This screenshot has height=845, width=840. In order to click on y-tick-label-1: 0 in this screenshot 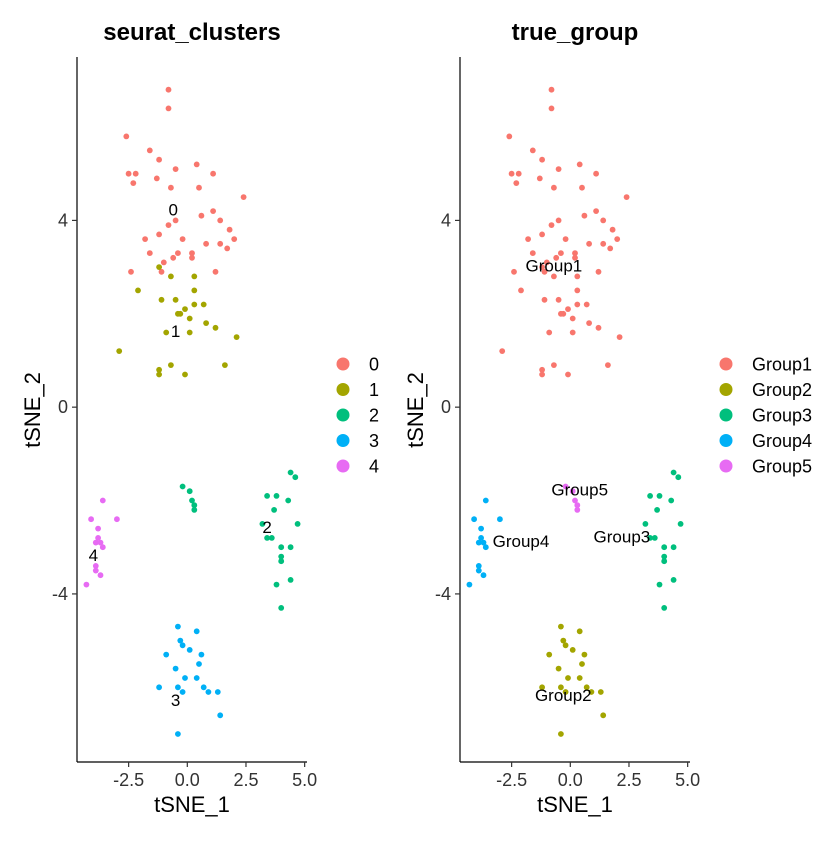, I will do `click(446, 407)`.